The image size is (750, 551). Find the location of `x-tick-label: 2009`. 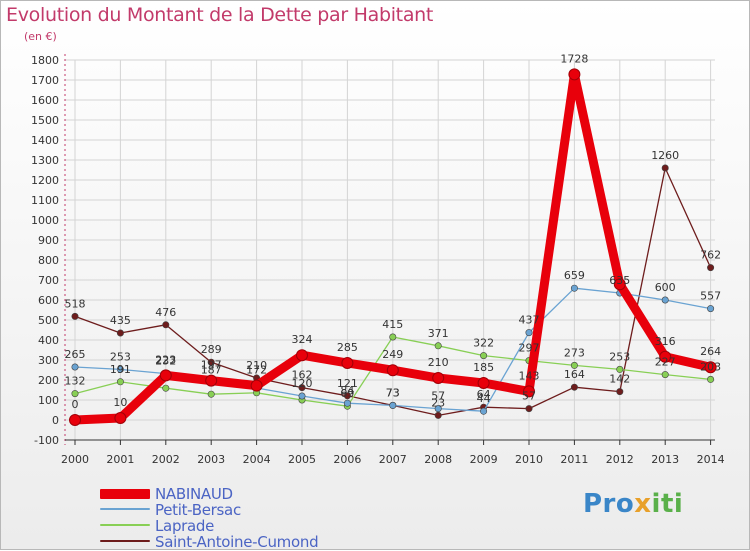

x-tick-label: 2009 is located at coordinates (484, 459).